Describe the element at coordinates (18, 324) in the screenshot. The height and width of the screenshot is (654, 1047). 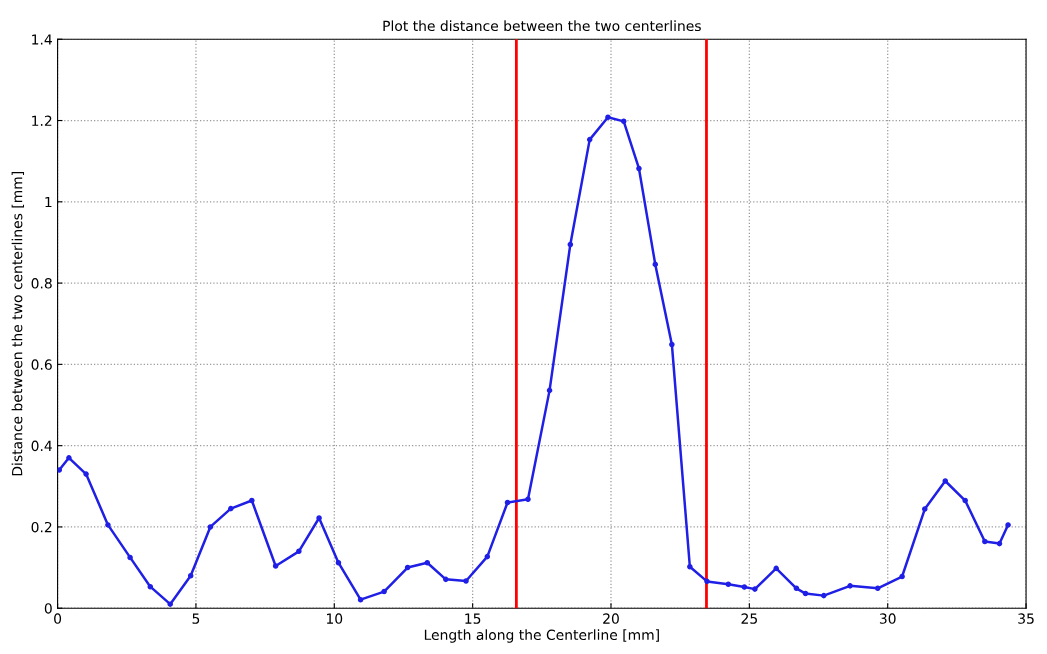
I see `y-axis-title: Distance between the two centerlines [mm]` at that location.